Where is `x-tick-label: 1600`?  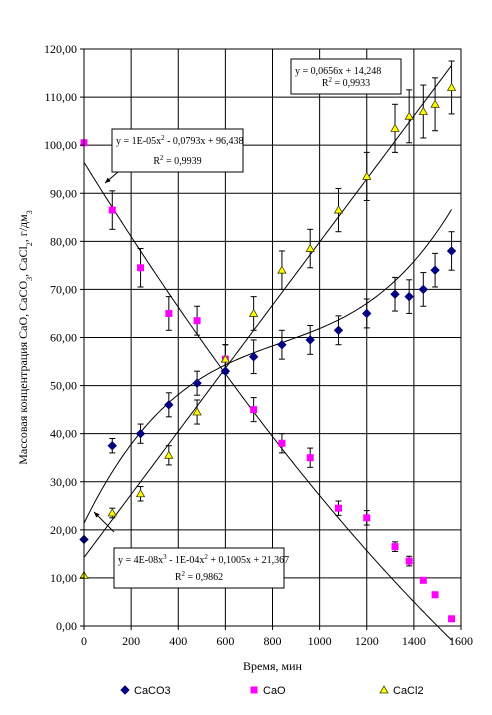
x-tick-label: 1600 is located at coordinates (461, 641).